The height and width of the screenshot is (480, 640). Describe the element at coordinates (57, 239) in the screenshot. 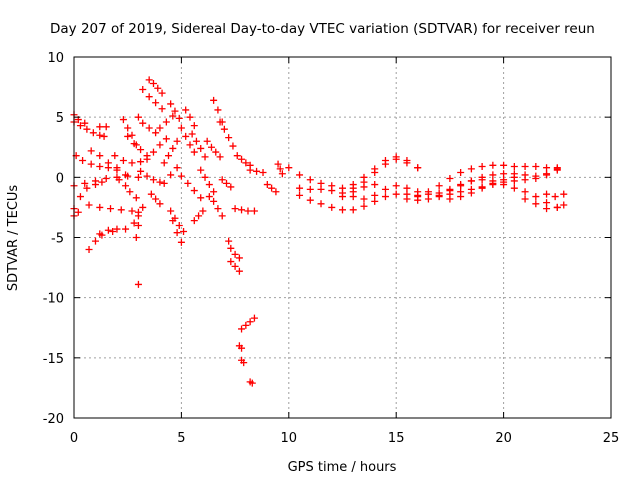

I see `y-tick-label: -5` at that location.